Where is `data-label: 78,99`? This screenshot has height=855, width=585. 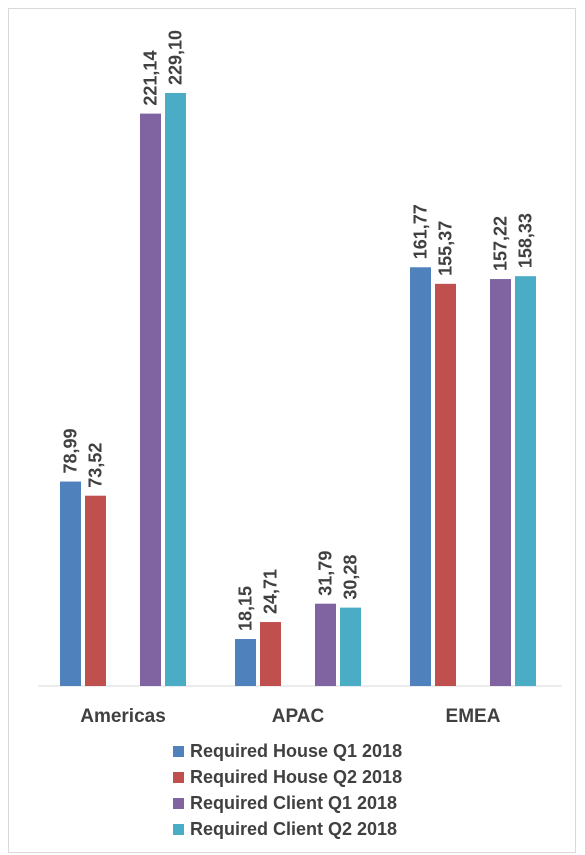 data-label: 78,99 is located at coordinates (71, 450).